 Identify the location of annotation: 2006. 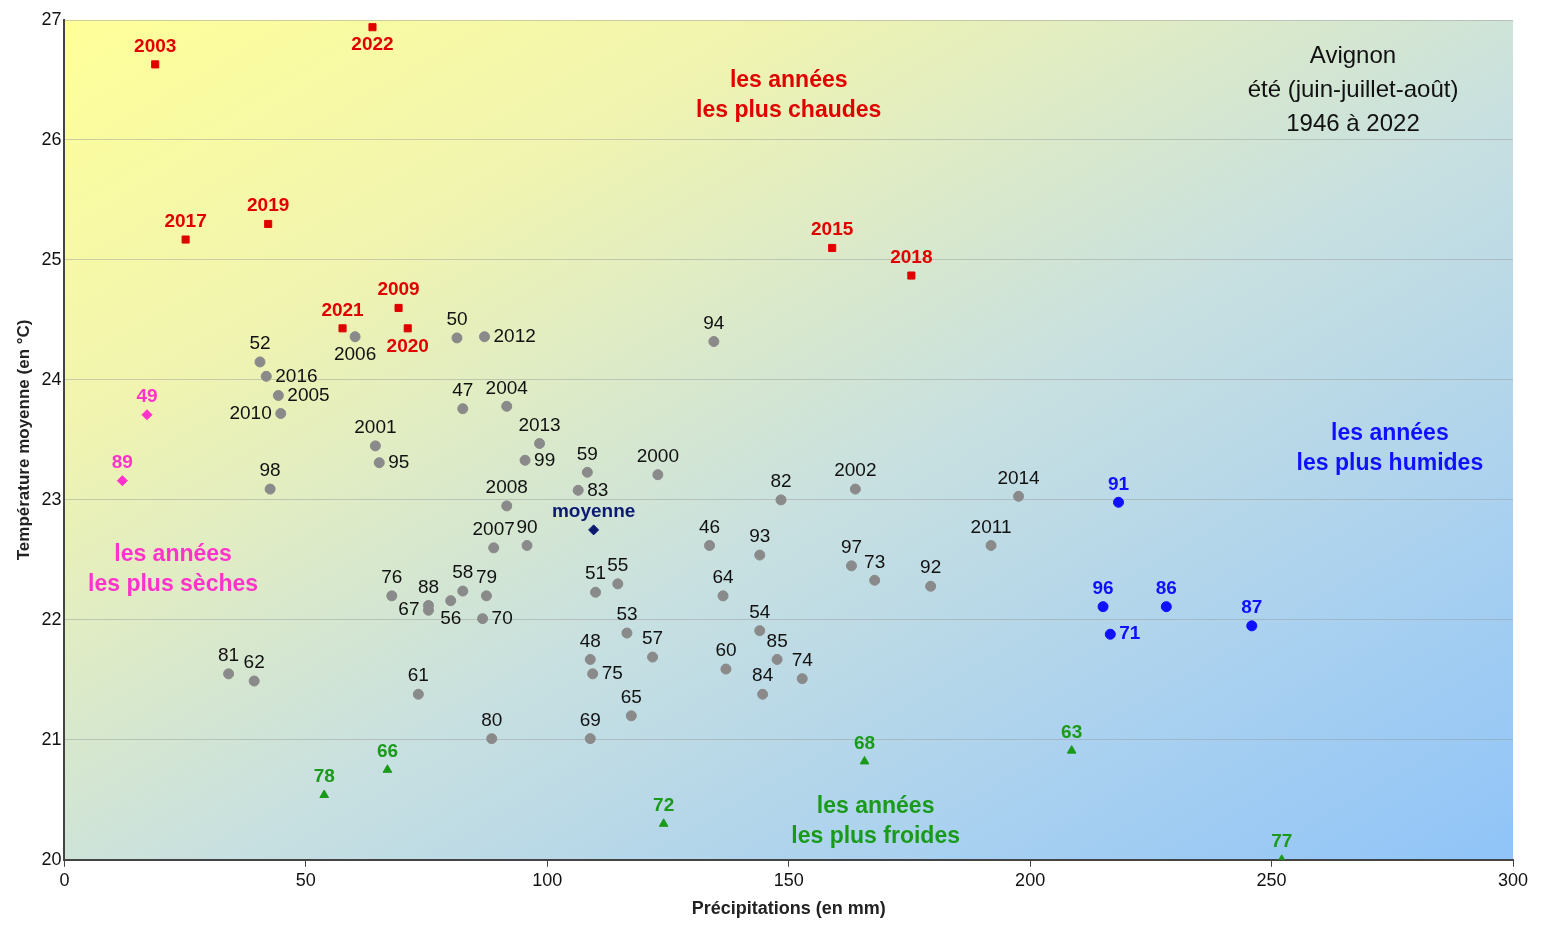
(355, 353).